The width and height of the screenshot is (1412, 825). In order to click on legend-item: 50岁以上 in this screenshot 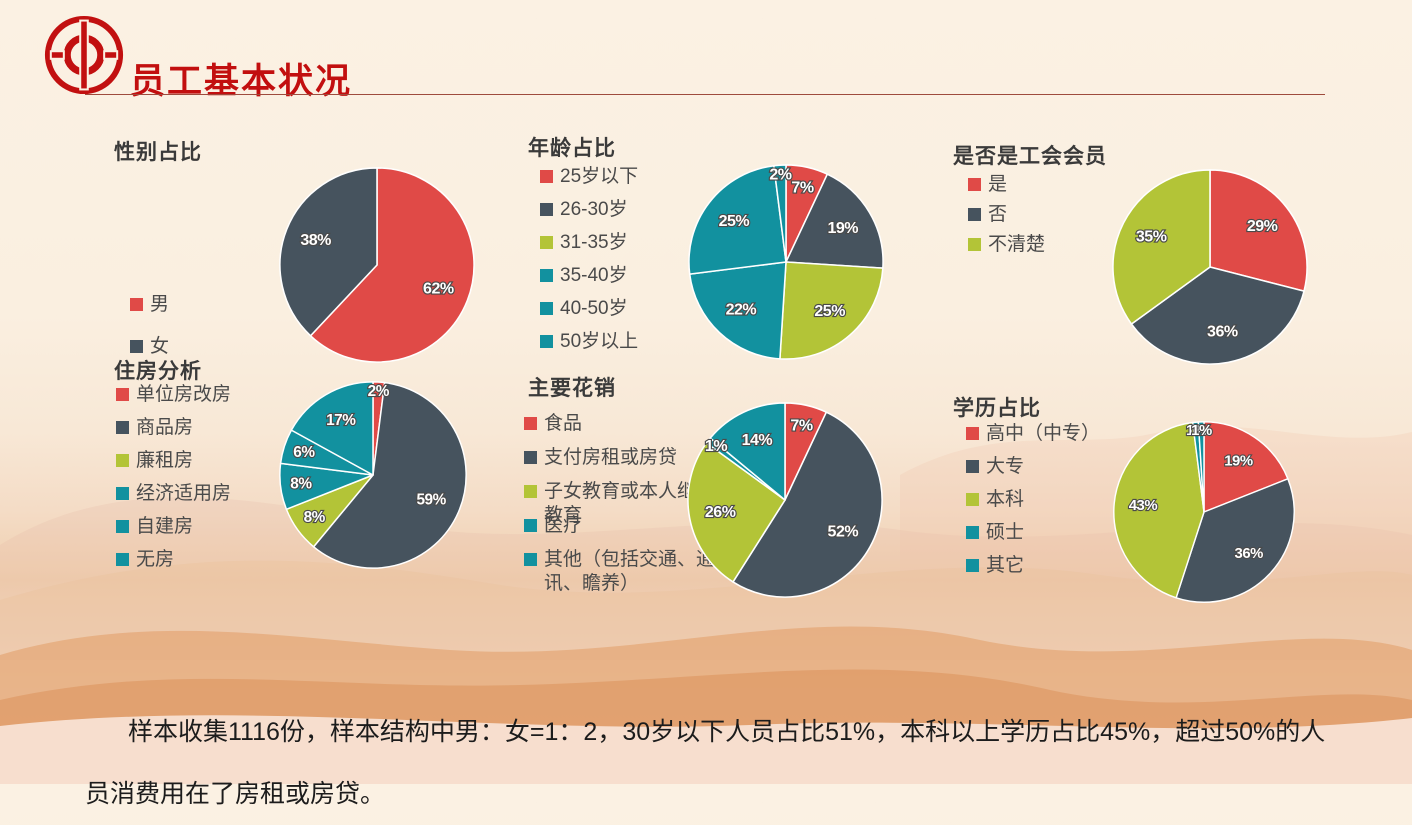, I will do `click(615, 346)`.